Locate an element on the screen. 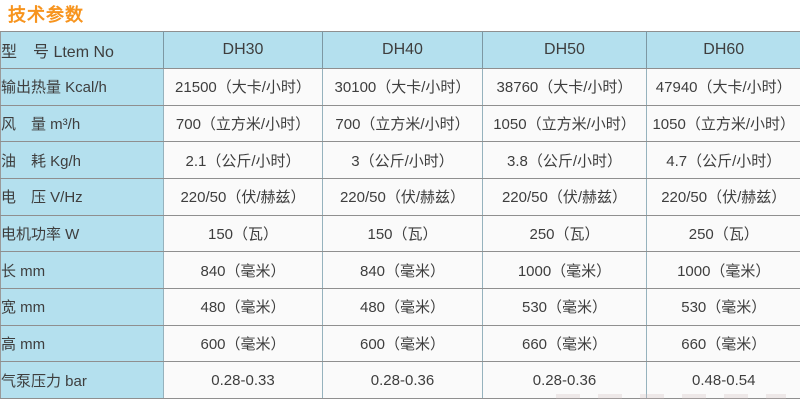 Image resolution: width=800 pixels, height=400 pixels. column-header-dh40: DH40 is located at coordinates (402, 50).